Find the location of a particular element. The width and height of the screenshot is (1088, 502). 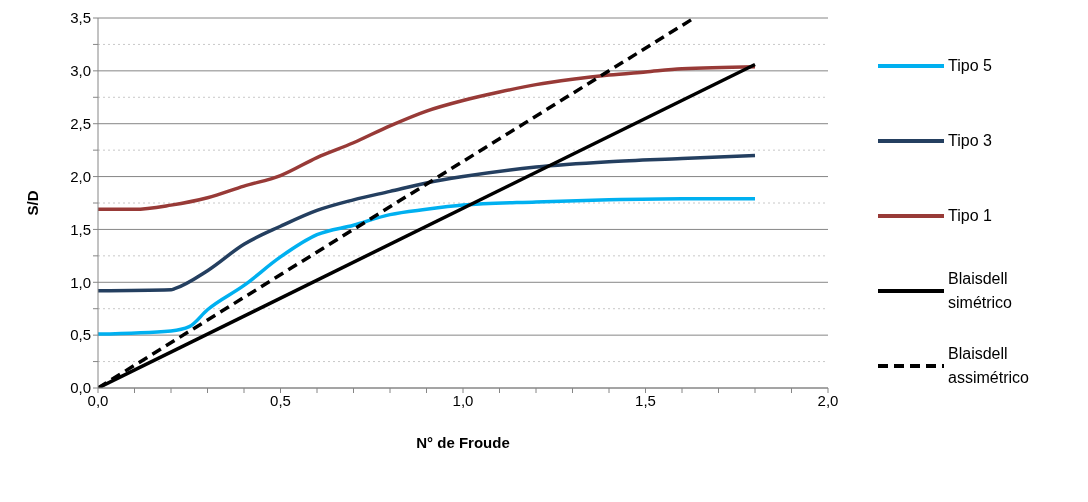

y-tick-label: 1,0 is located at coordinates (80, 282).